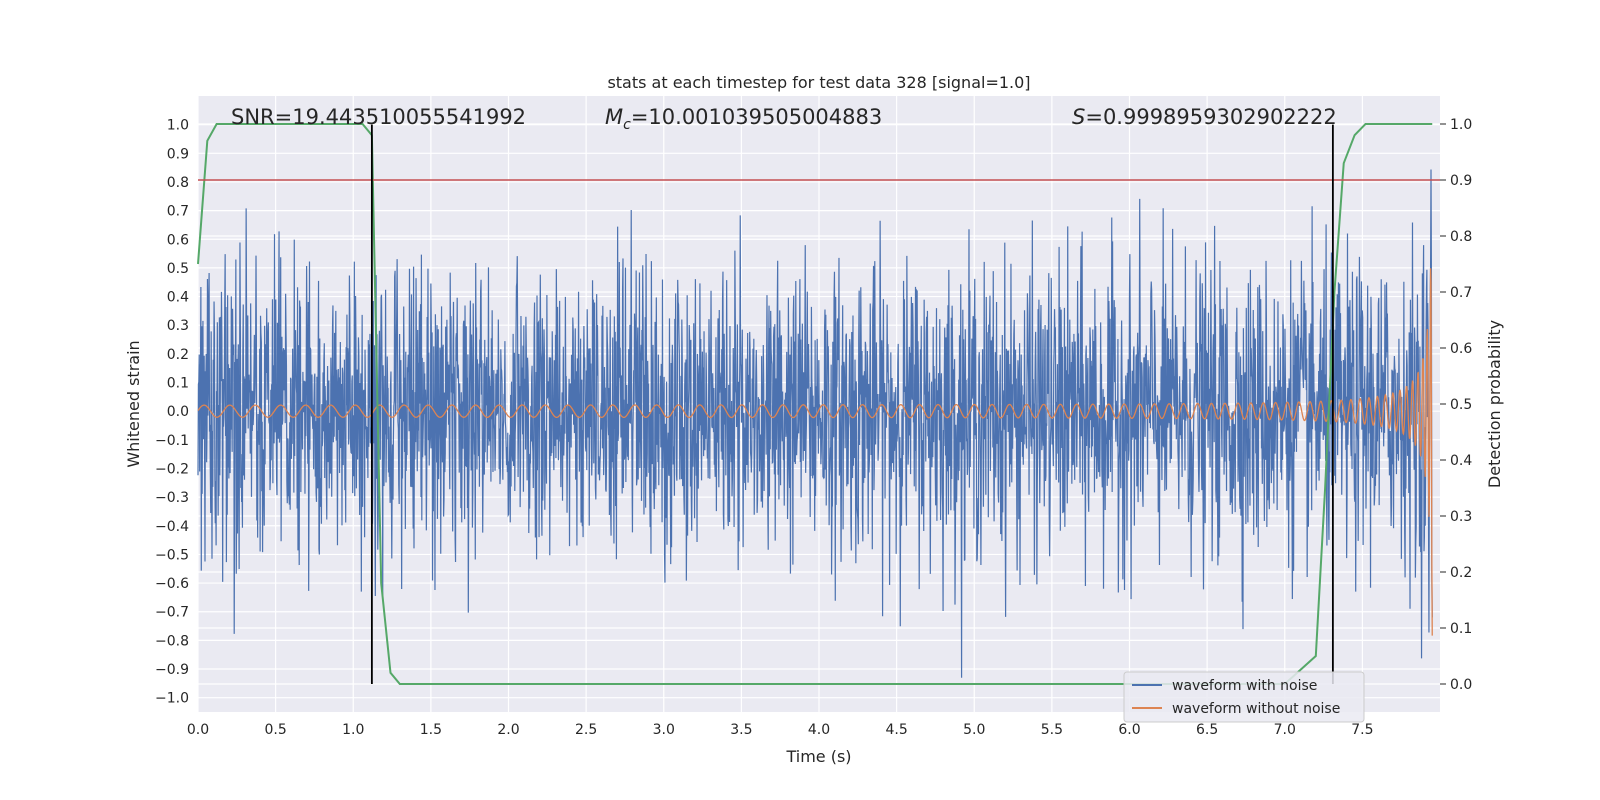 The image size is (1600, 800). Describe the element at coordinates (178, 269) in the screenshot. I see `y-tick-label: 0.5` at that location.